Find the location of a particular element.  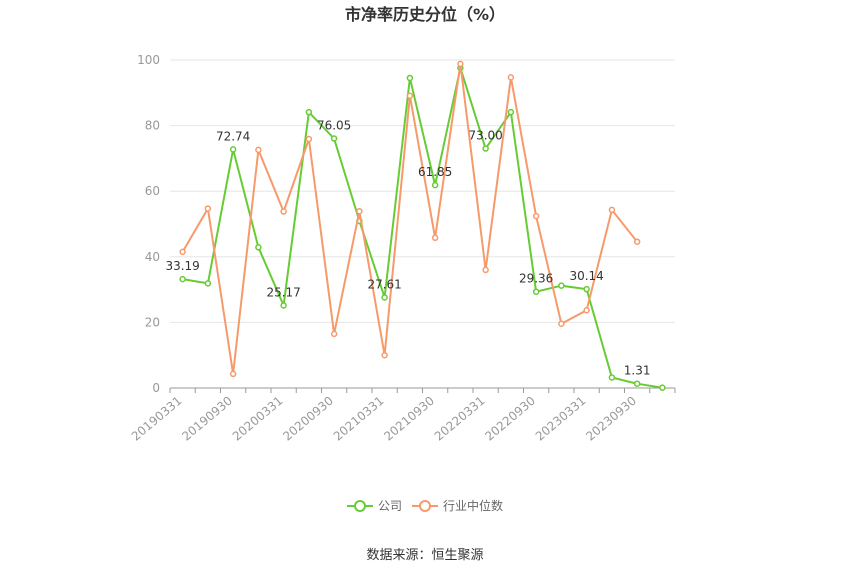

x-tick-label: 20220331 is located at coordinates (460, 419).